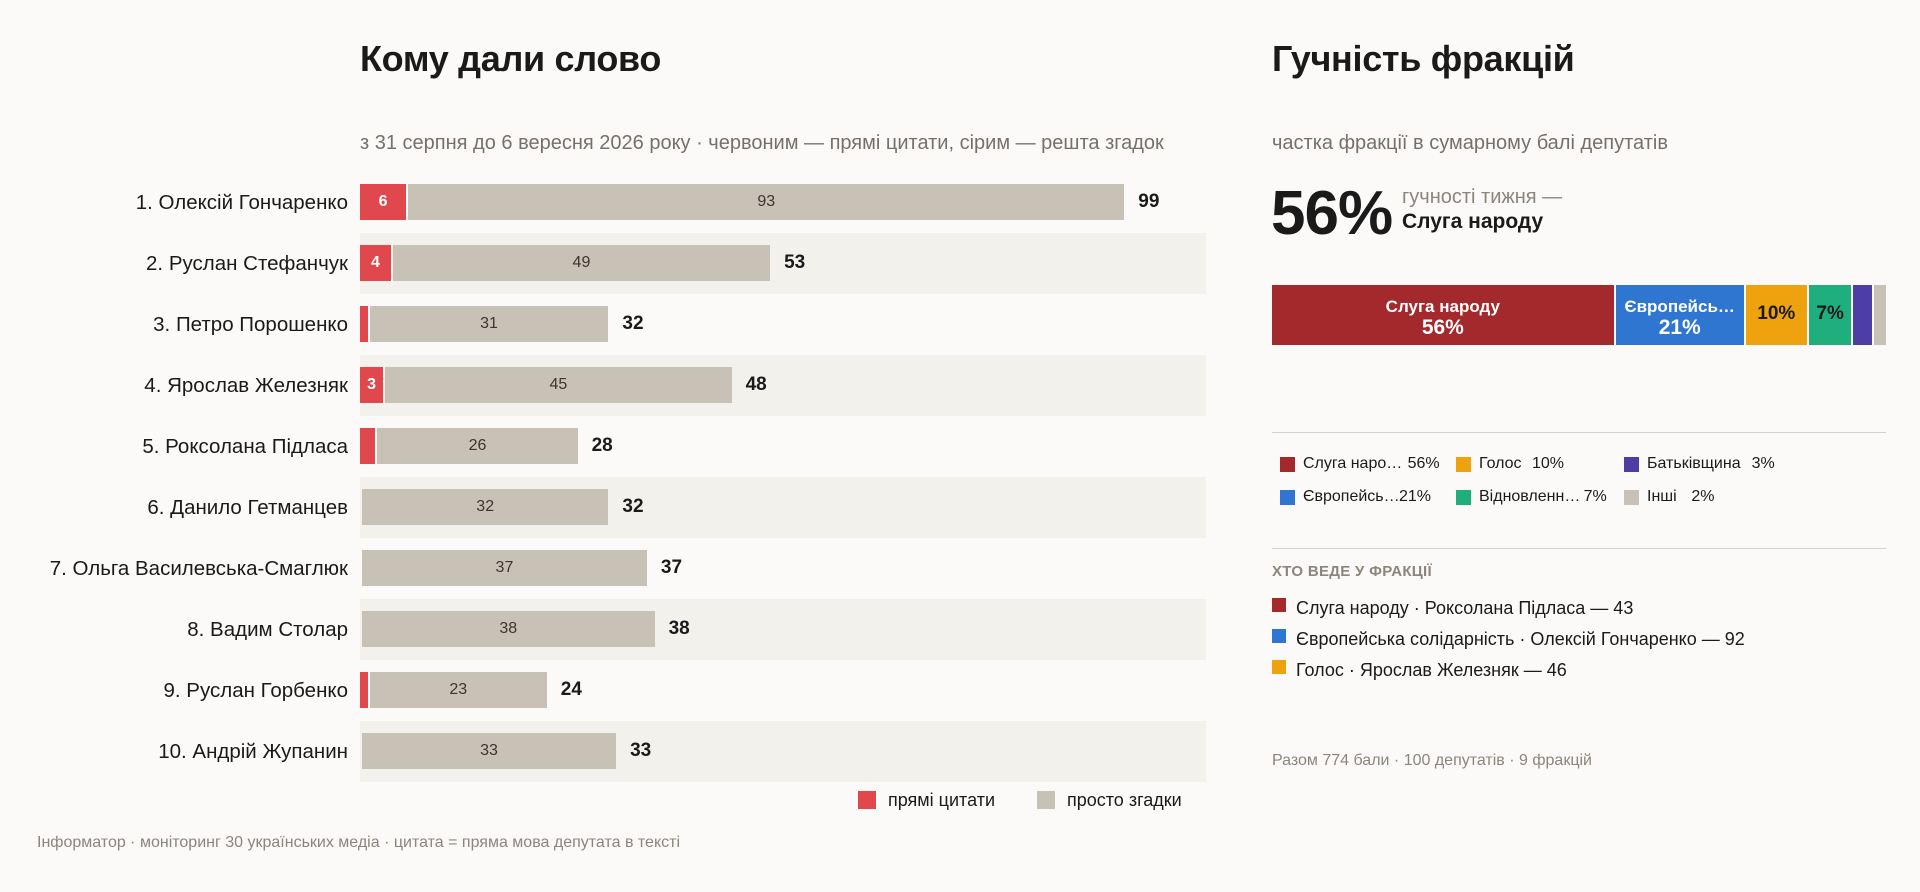  I want to click on deputy-row: 6. Данило Гетманцев 32 32, so click(605, 507).